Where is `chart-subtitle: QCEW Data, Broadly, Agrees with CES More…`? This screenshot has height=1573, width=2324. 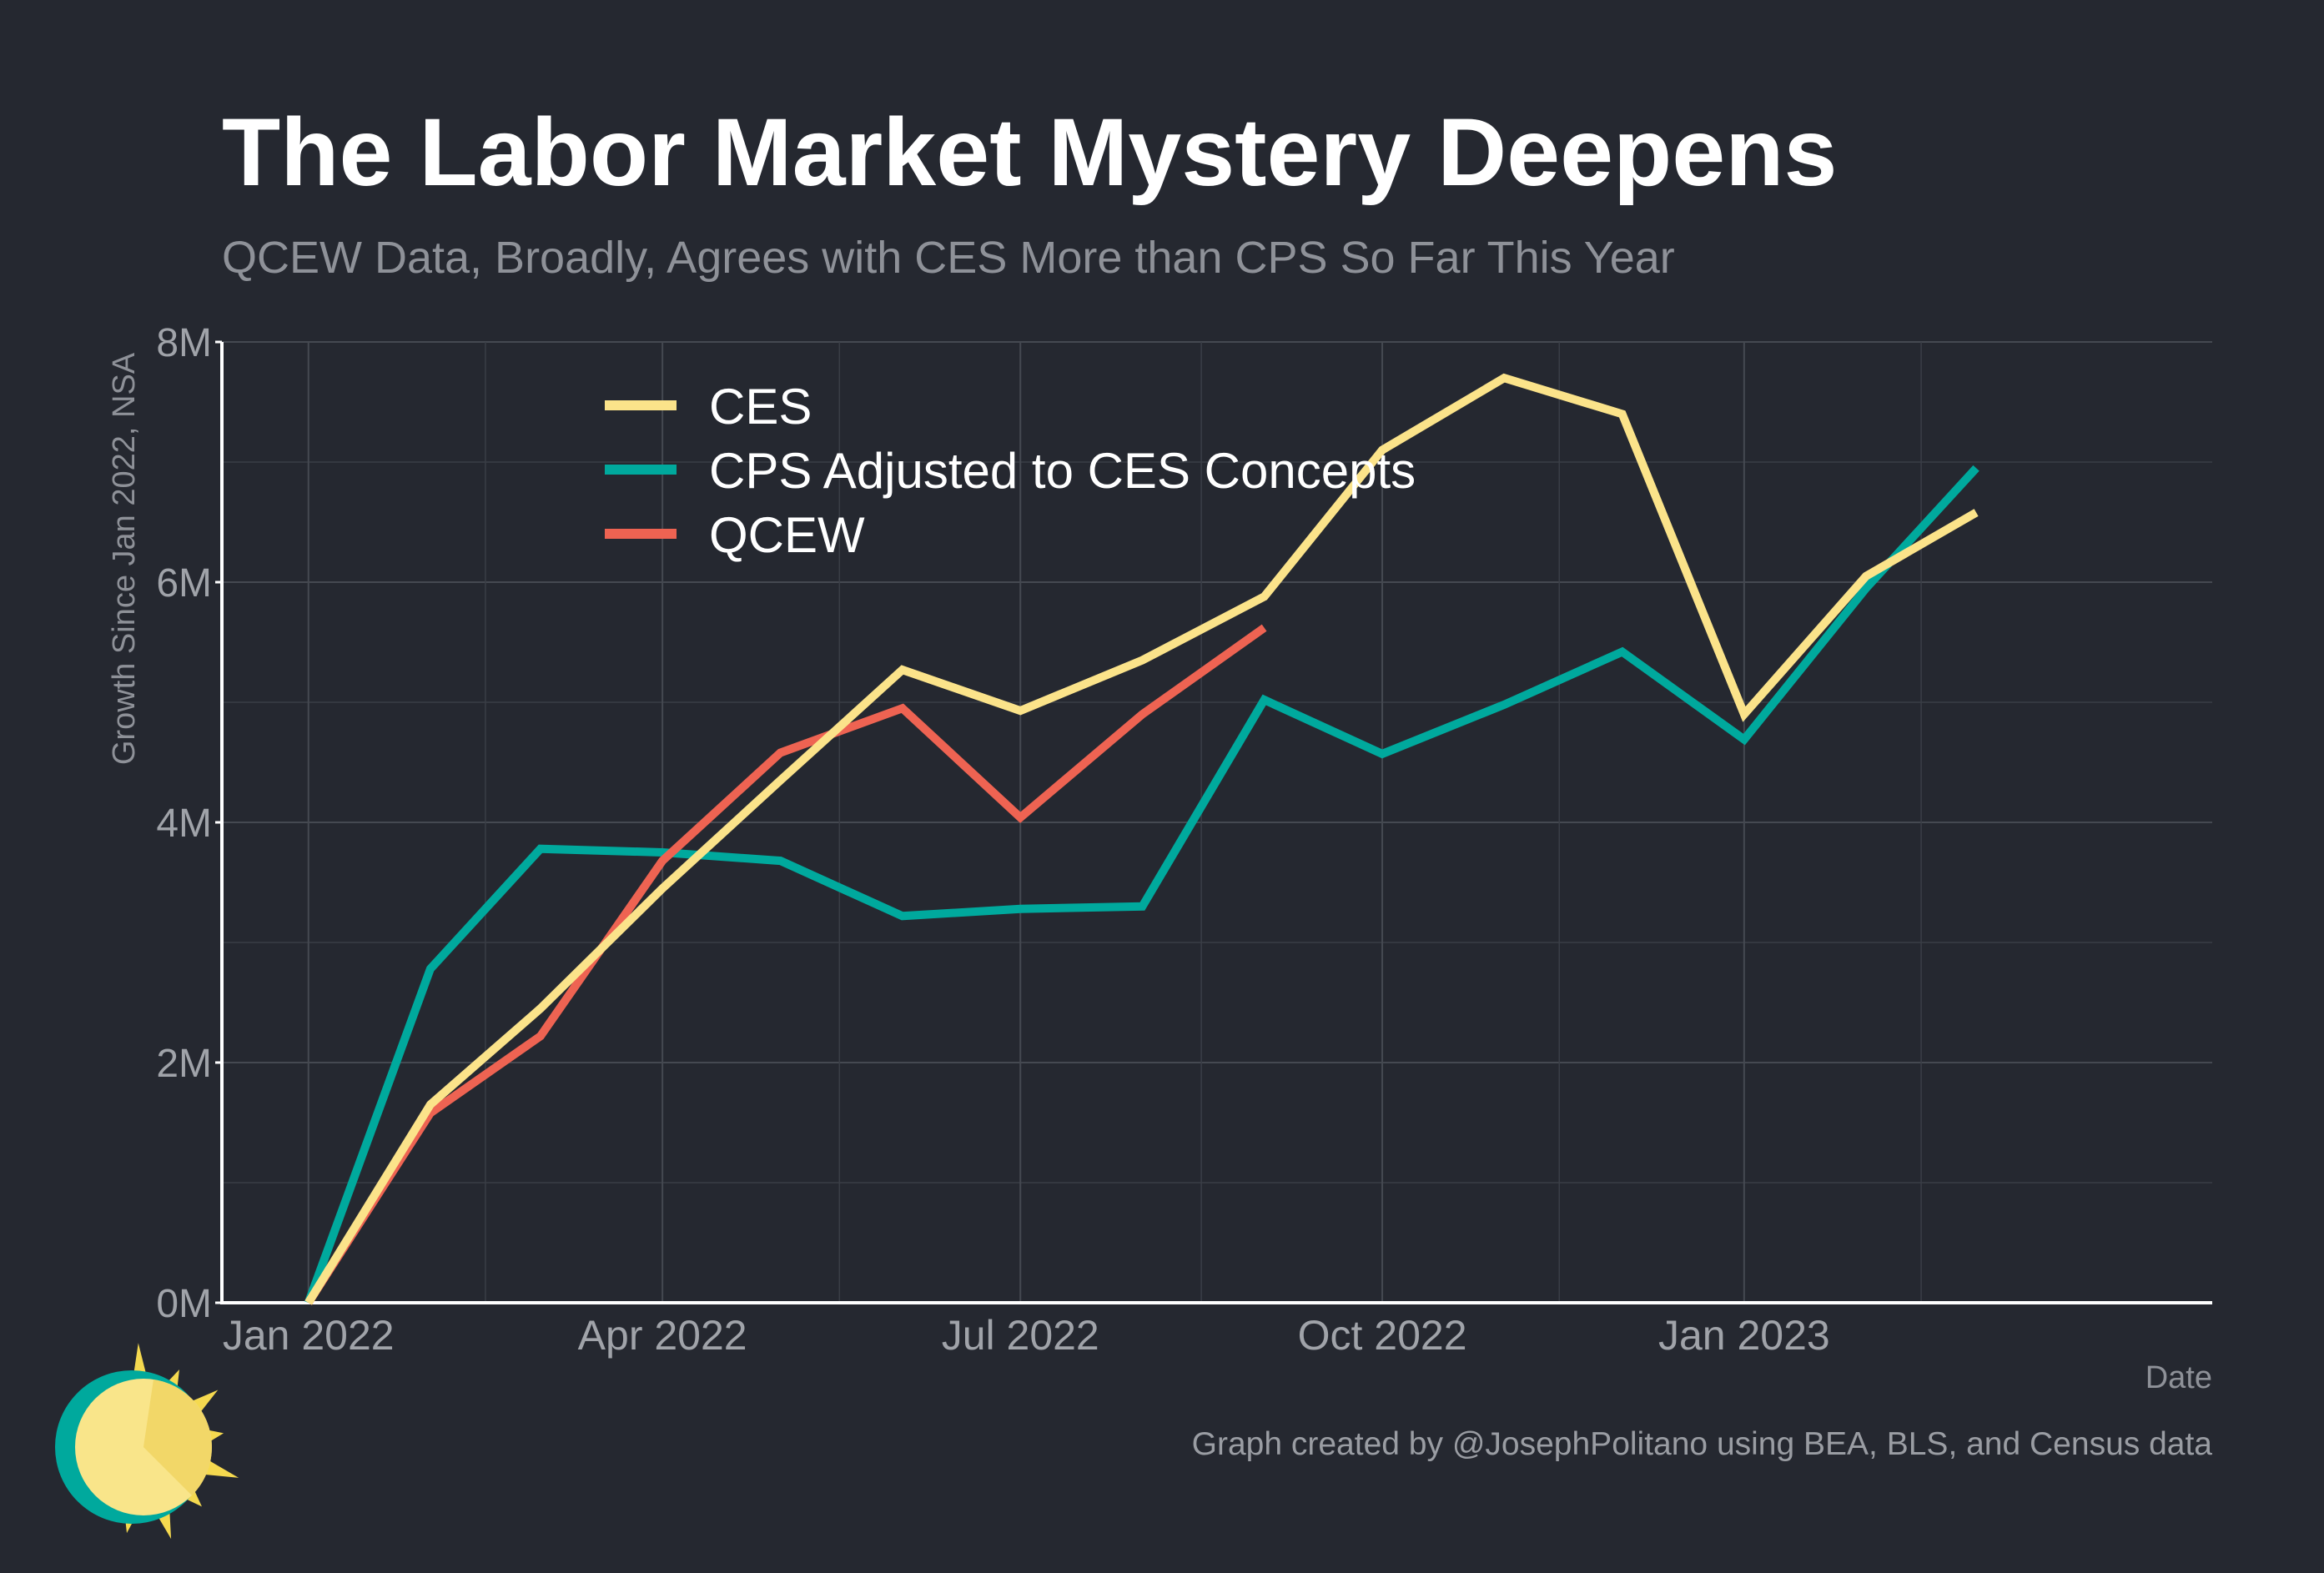
chart-subtitle: QCEW Data, Broadly, Agrees with CES More… is located at coordinates (949, 258).